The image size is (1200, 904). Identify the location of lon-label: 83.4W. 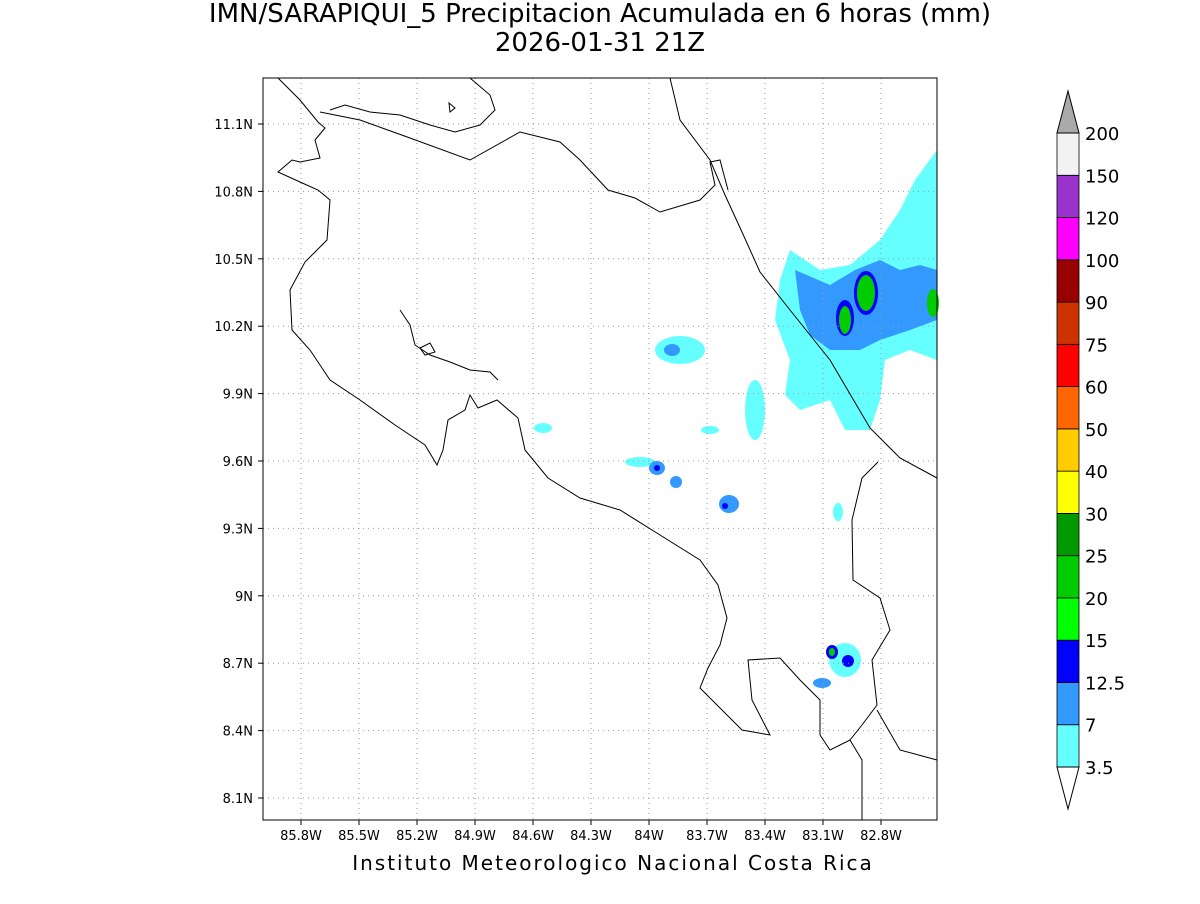
(765, 836).